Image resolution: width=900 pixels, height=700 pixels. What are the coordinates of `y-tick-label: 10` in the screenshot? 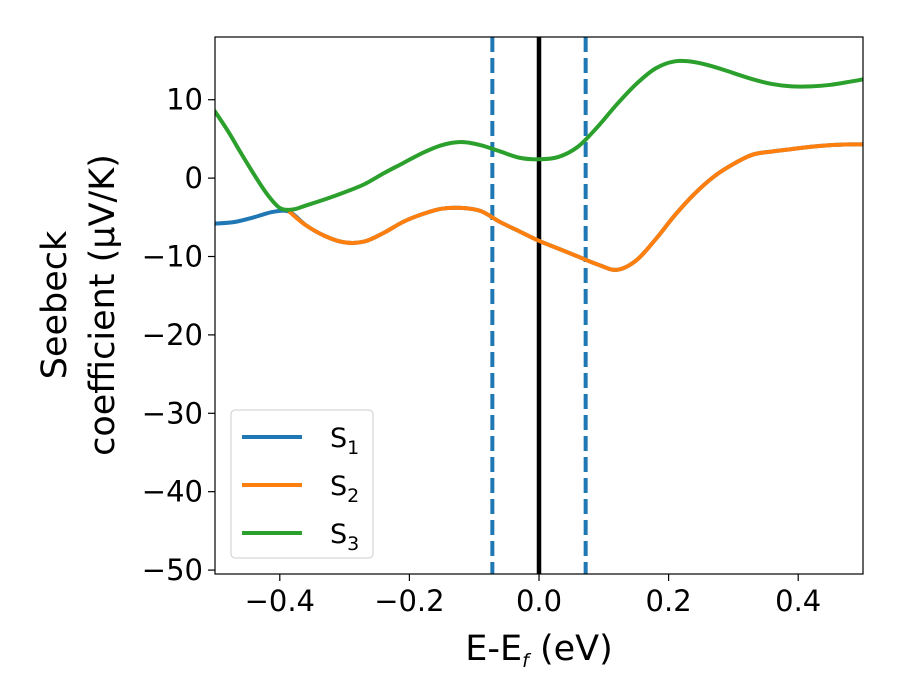 It's located at (184, 100).